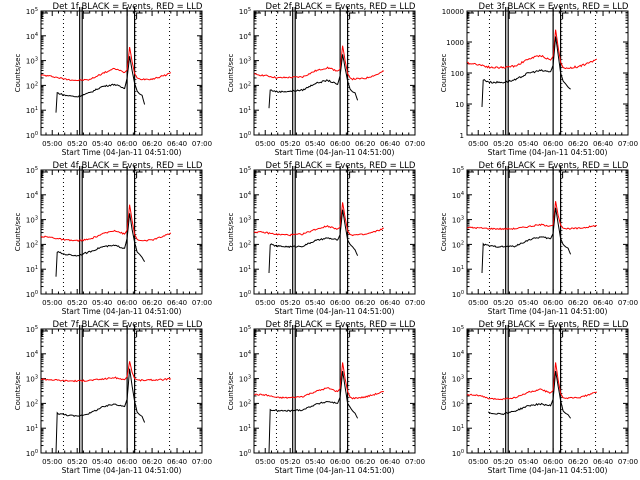  What do you see at coordinates (341, 166) in the screenshot?
I see `chart-title: Det 5f BLACK = Events, RED = LLD` at bounding box center [341, 166].